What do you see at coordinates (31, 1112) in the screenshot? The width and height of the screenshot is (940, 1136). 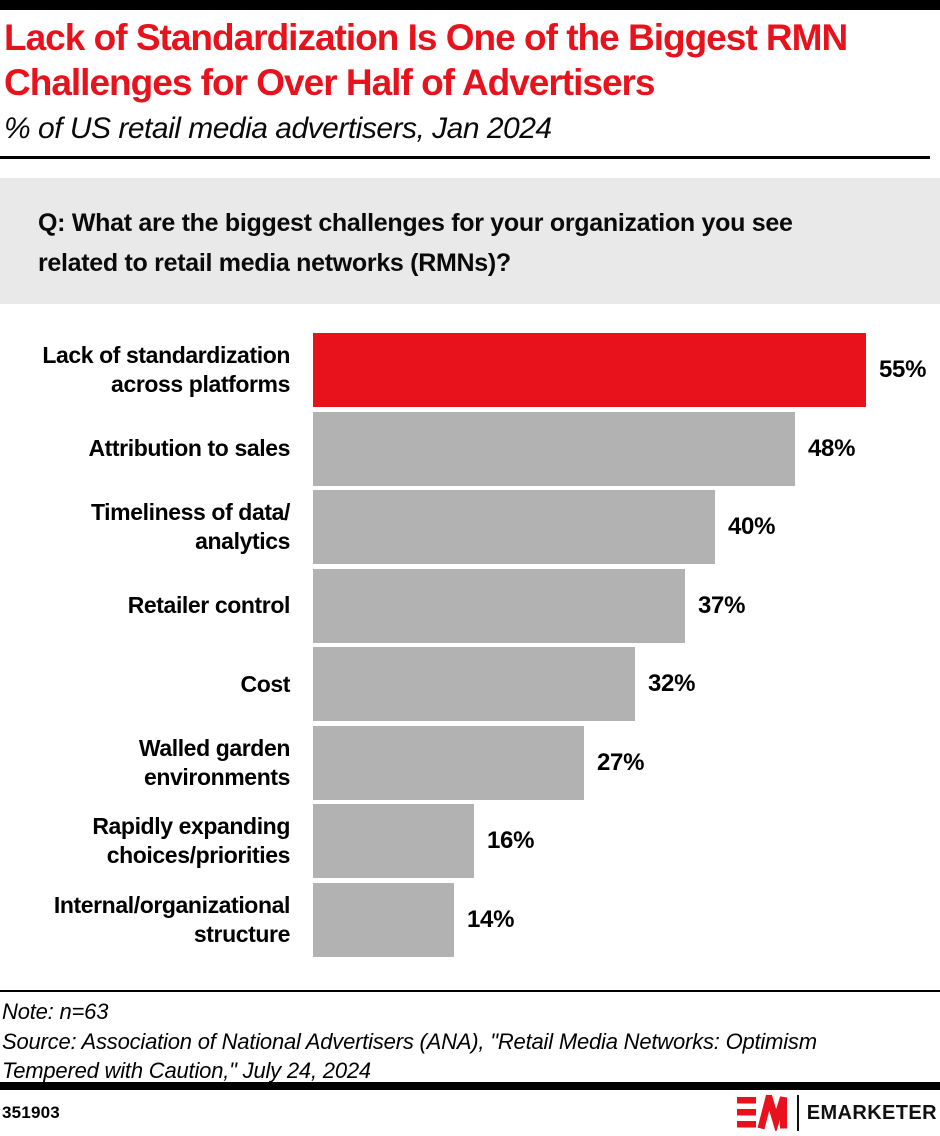 I see `chart-id: 351903` at bounding box center [31, 1112].